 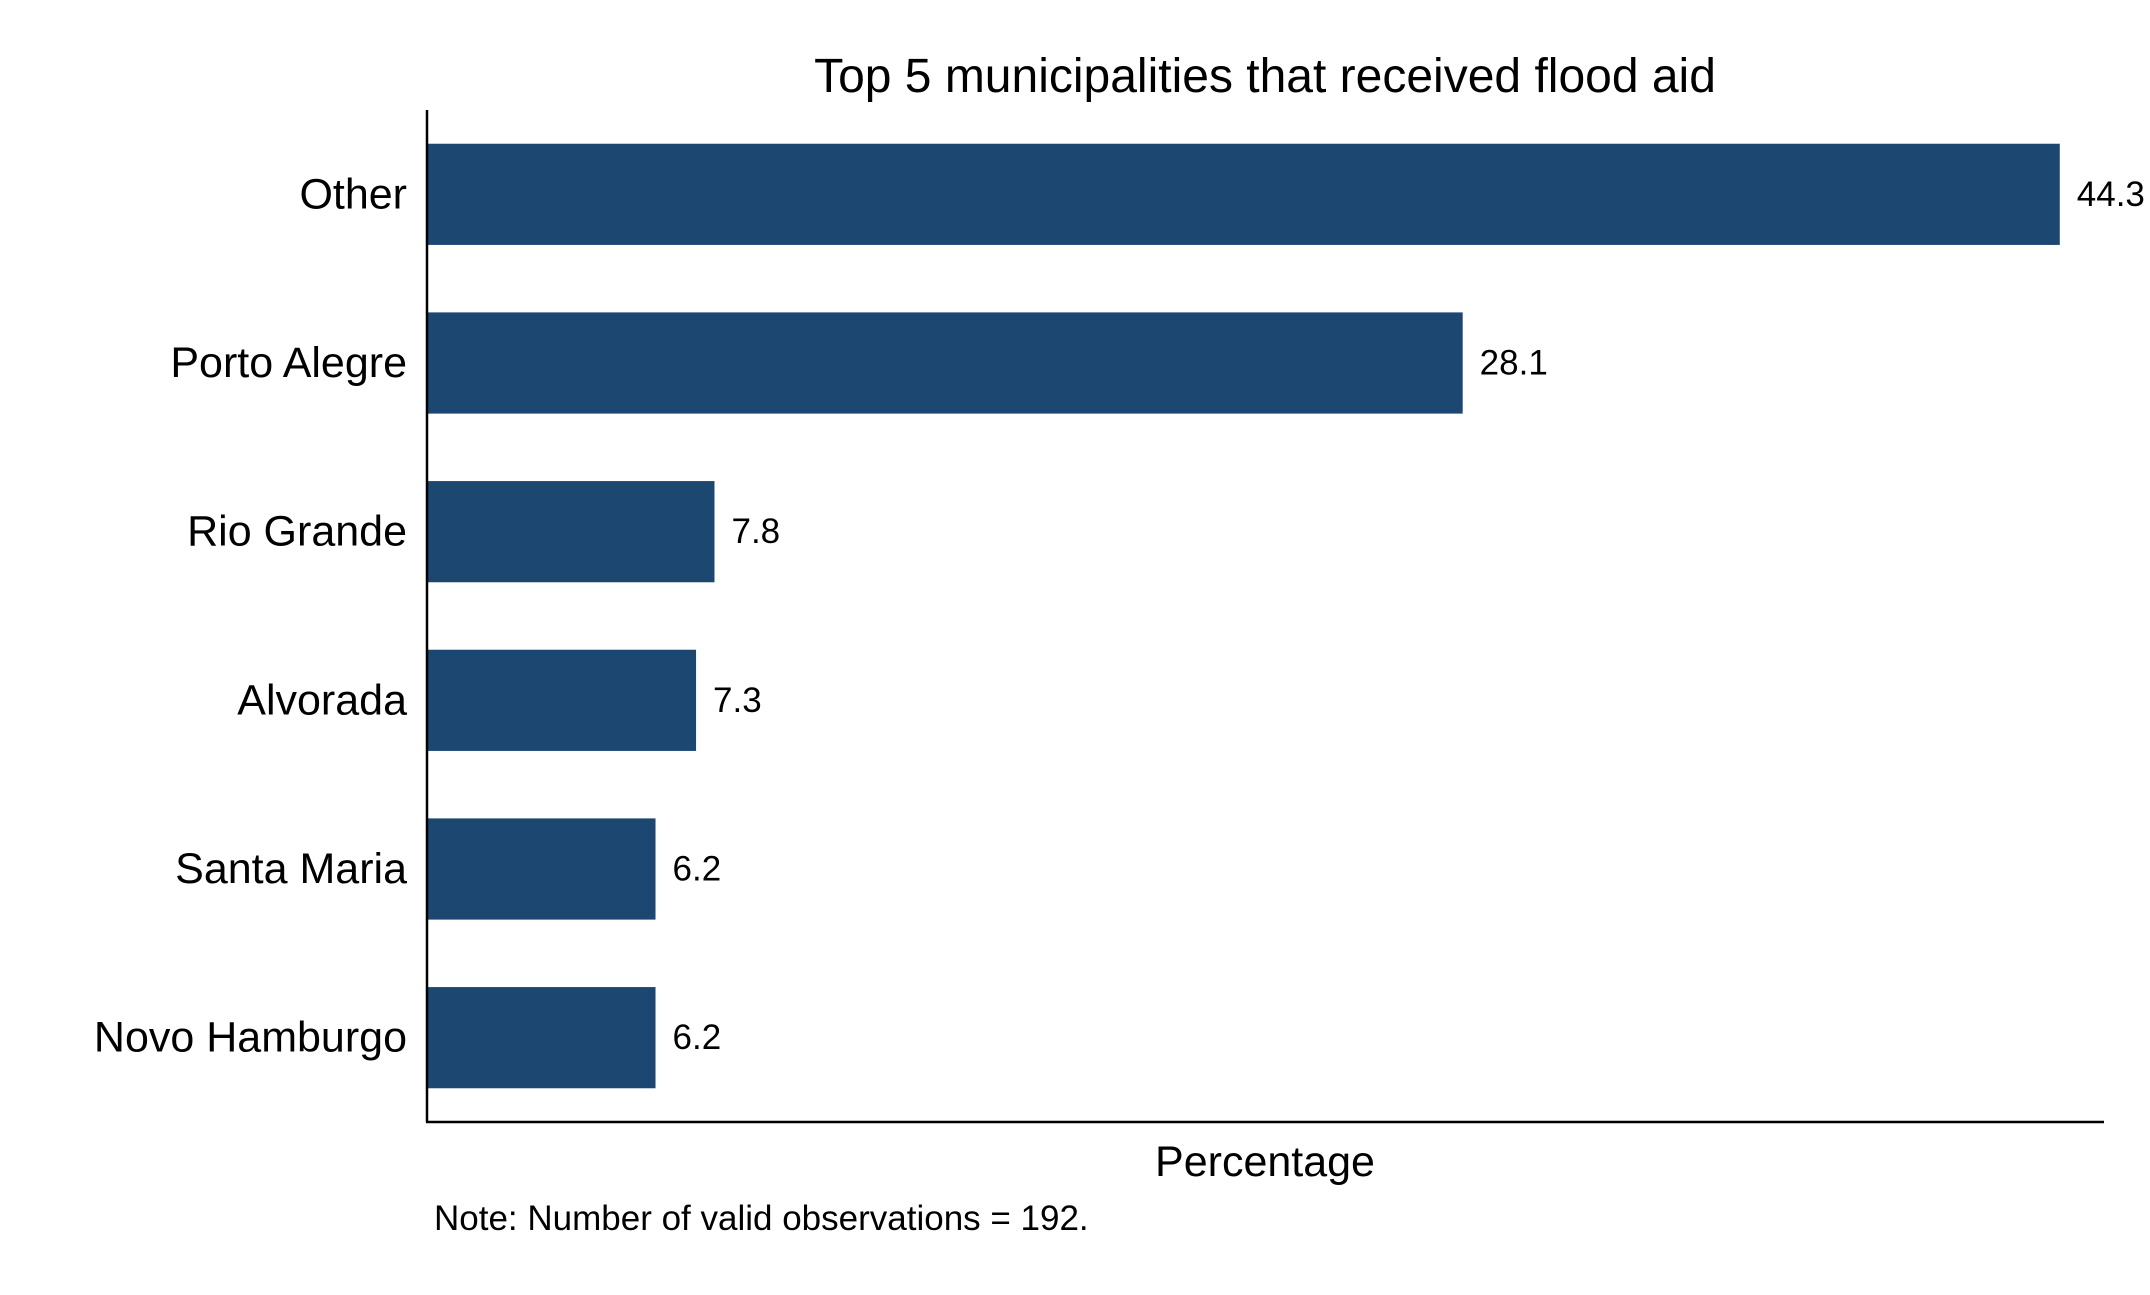 What do you see at coordinates (571, 532) in the screenshot?
I see `bar-rio-grande` at bounding box center [571, 532].